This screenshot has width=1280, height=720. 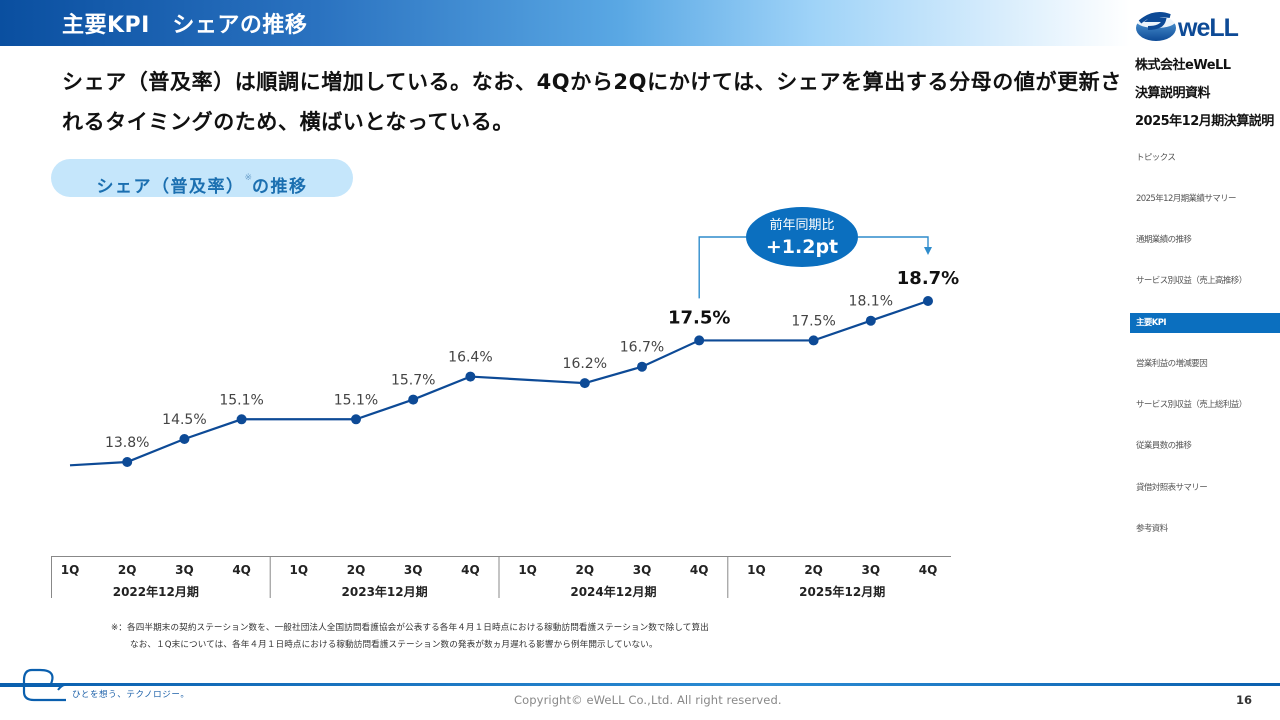 I want to click on pill-footnote-mark: ※, so click(x=248, y=178).